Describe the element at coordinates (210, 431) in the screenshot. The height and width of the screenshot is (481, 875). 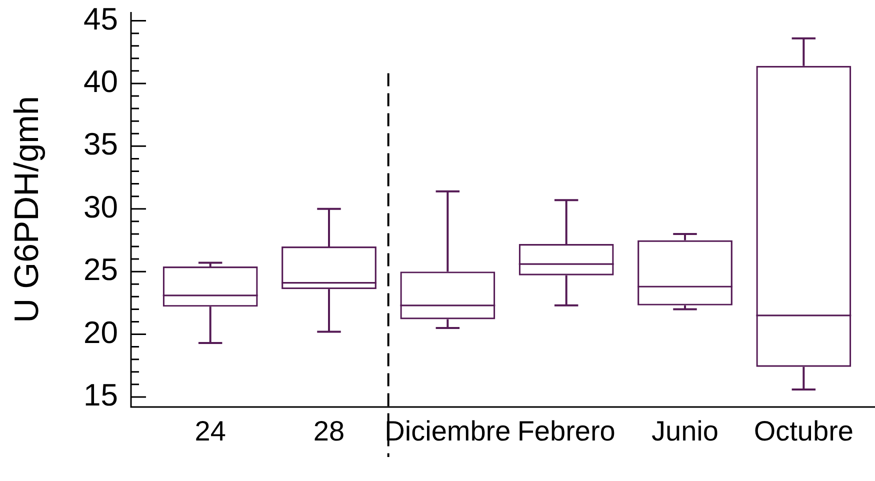
I see `x-tick-label: 24` at that location.